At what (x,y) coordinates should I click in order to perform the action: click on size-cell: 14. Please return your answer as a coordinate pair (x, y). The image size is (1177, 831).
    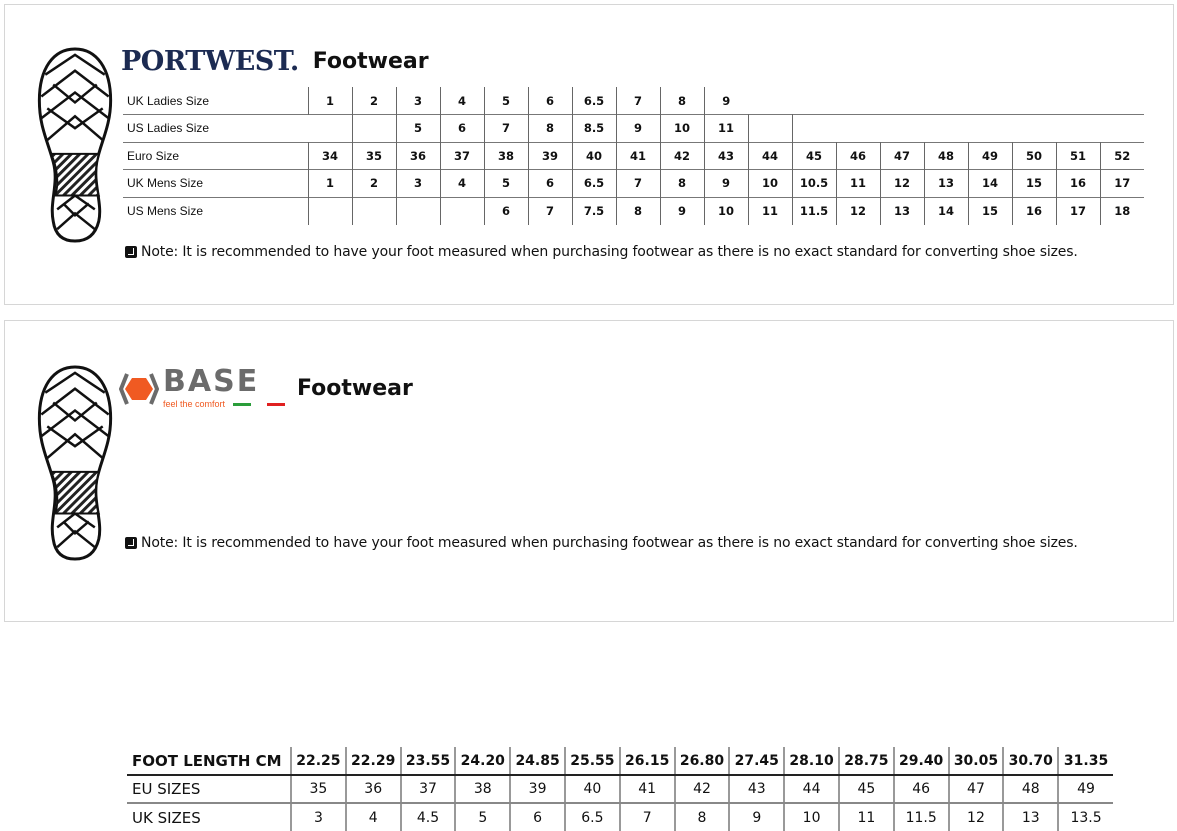
    Looking at the image, I should click on (945, 211).